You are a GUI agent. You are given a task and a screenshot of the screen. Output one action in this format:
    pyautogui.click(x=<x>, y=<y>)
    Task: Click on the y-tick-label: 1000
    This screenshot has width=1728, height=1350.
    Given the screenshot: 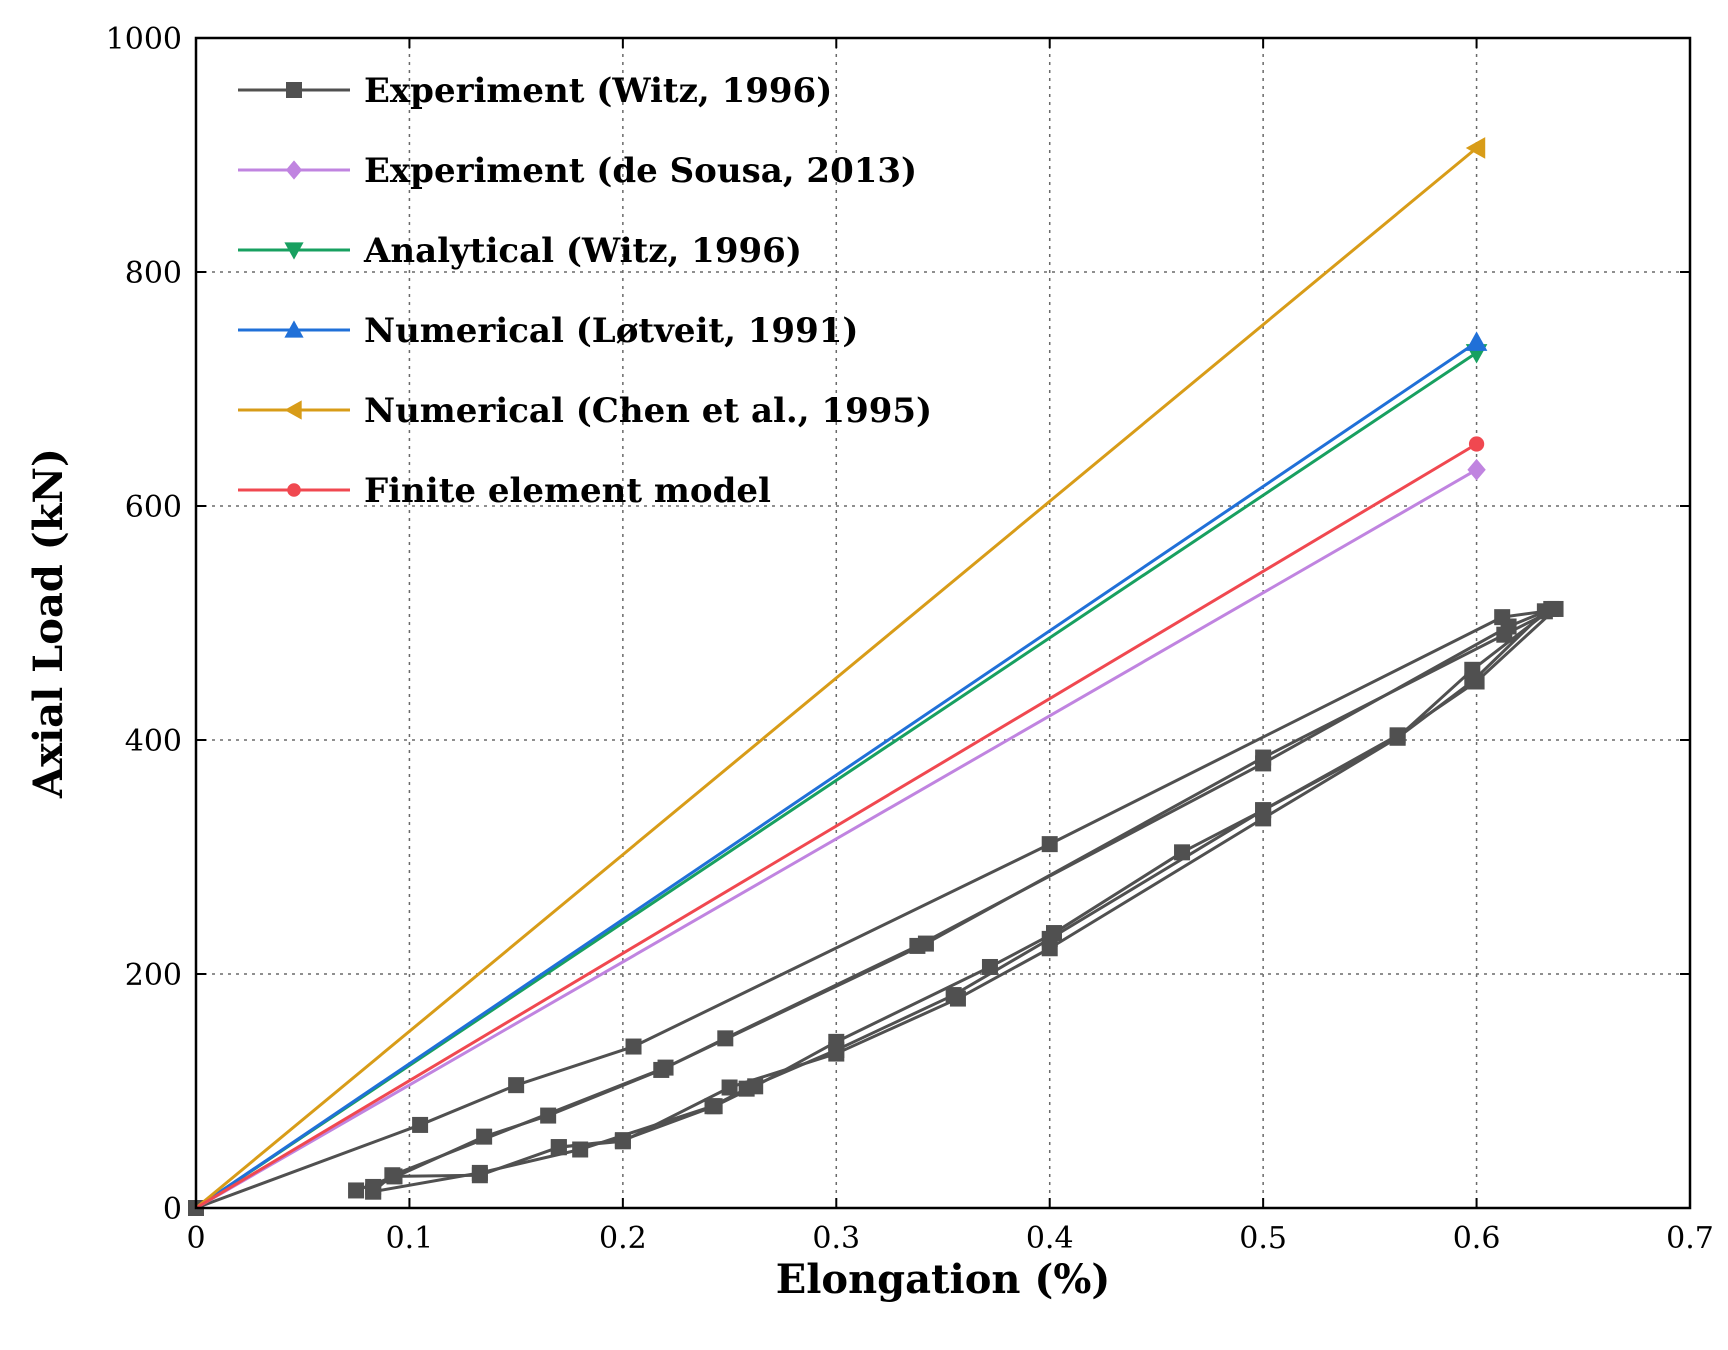 What is the action you would take?
    pyautogui.click(x=144, y=39)
    